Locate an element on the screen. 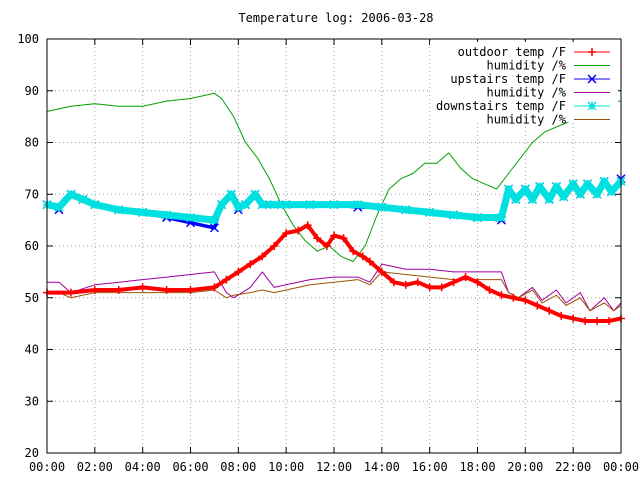  x-tick-label: 20:00 is located at coordinates (525, 467).